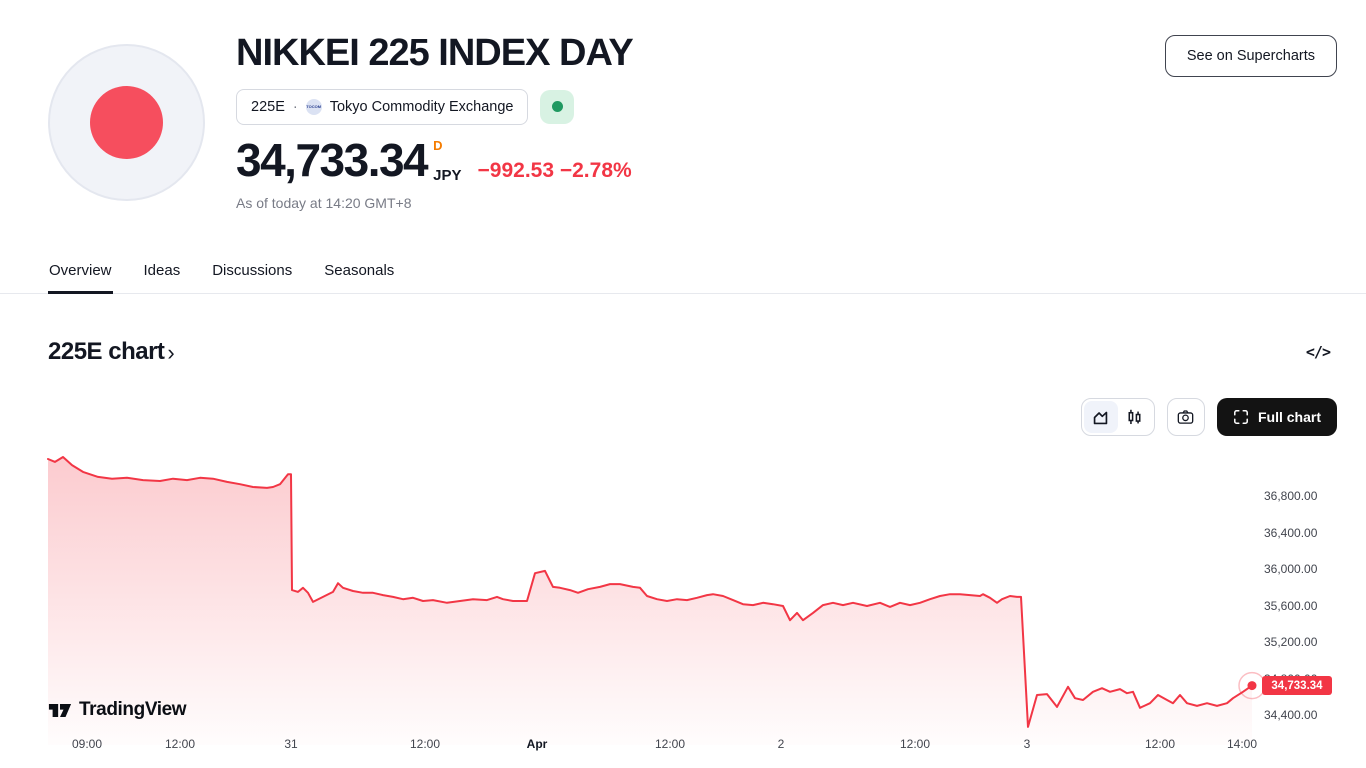 This screenshot has height=768, width=1366. What do you see at coordinates (1135, 417) in the screenshot?
I see `candlestick-icon` at bounding box center [1135, 417].